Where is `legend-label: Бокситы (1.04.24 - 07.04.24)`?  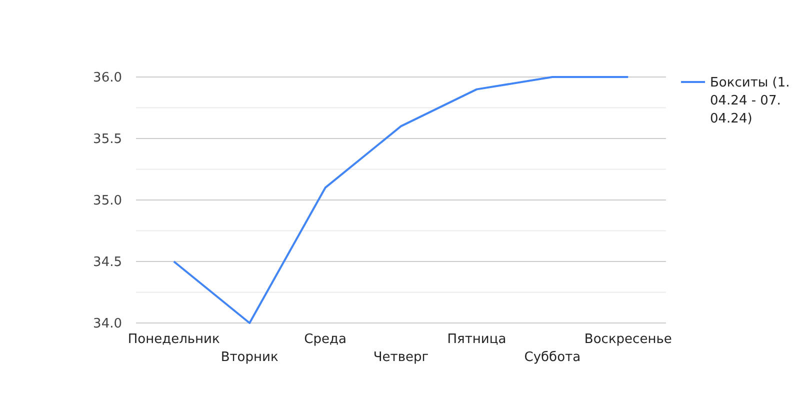
legend-label: Бокситы (1.04.24 - 07.04.24) is located at coordinates (750, 101).